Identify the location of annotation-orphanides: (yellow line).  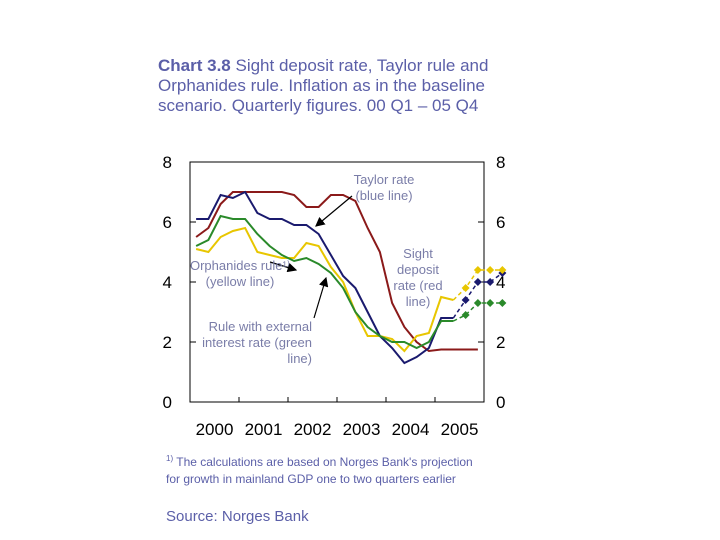
(240, 281).